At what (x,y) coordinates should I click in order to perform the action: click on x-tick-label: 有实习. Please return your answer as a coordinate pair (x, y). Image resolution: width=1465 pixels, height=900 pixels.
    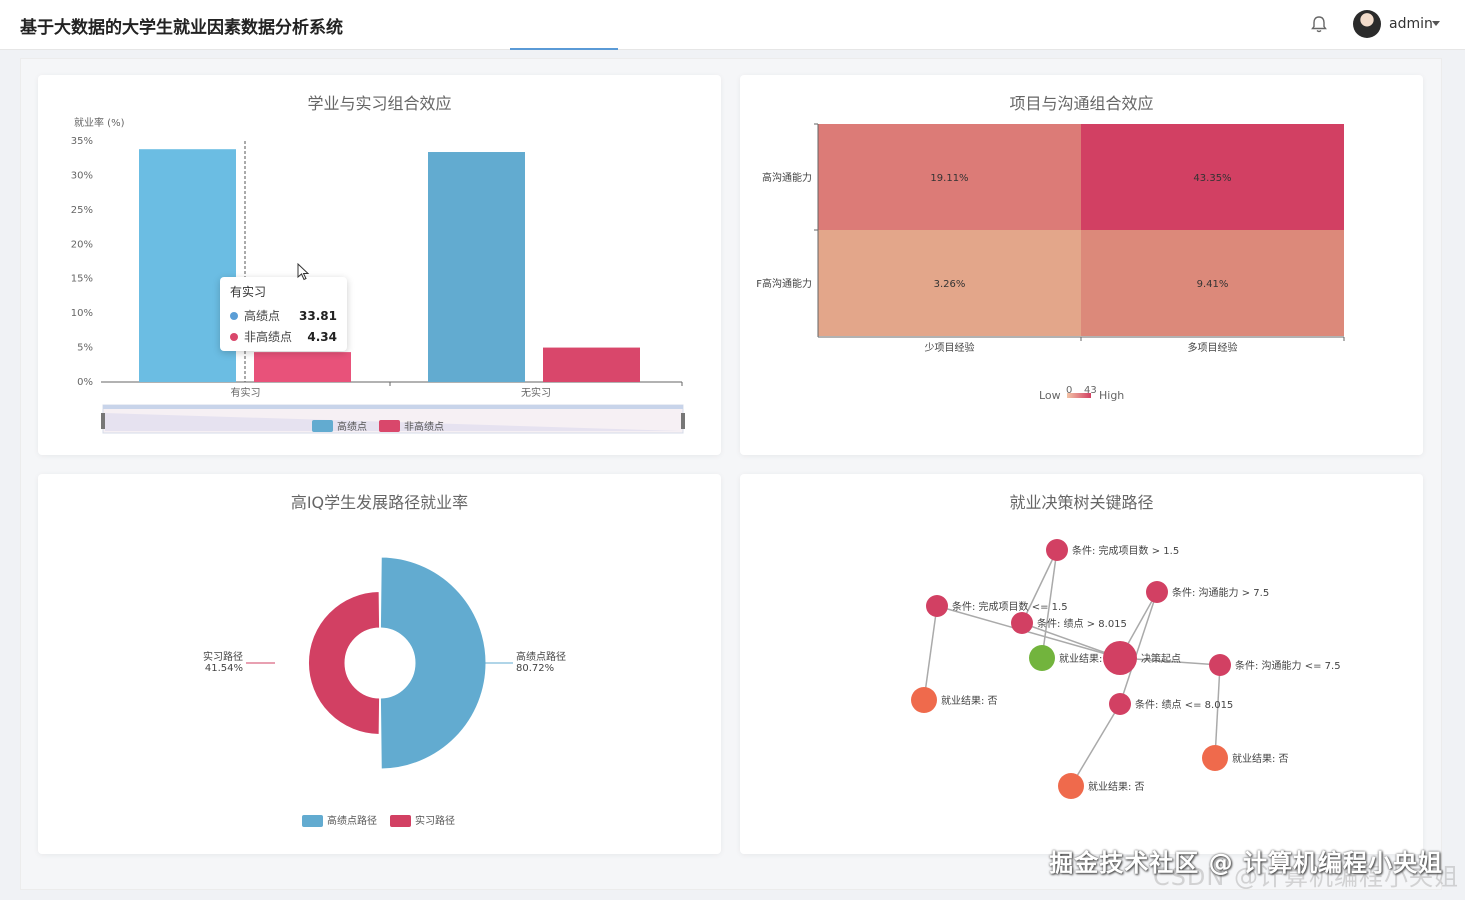
    Looking at the image, I should click on (246, 392).